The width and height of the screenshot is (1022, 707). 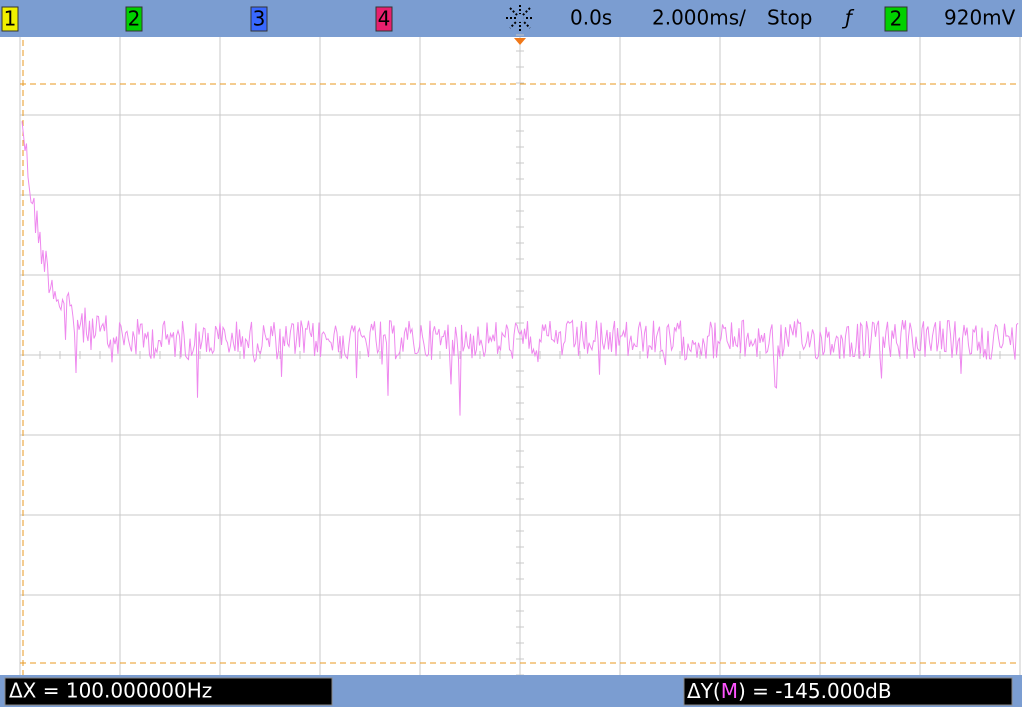 I want to click on channel-3-box, so click(x=259, y=19).